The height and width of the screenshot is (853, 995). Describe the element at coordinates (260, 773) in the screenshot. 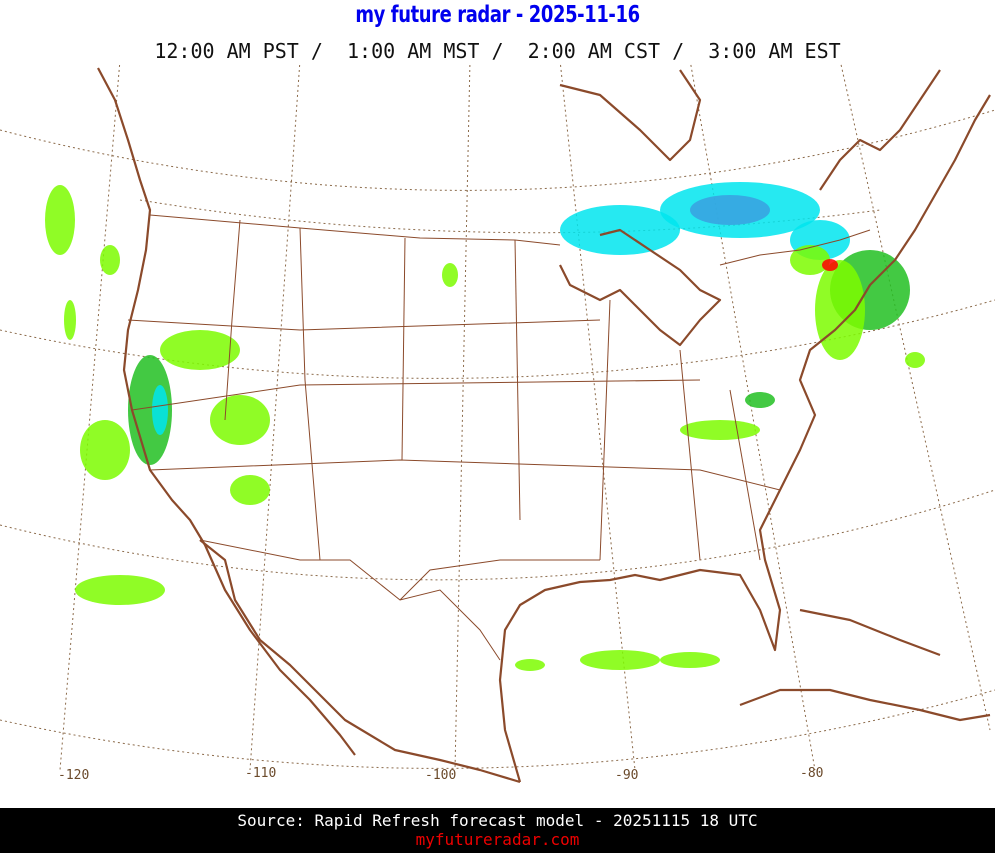

I see `lon-label-110: -110` at that location.